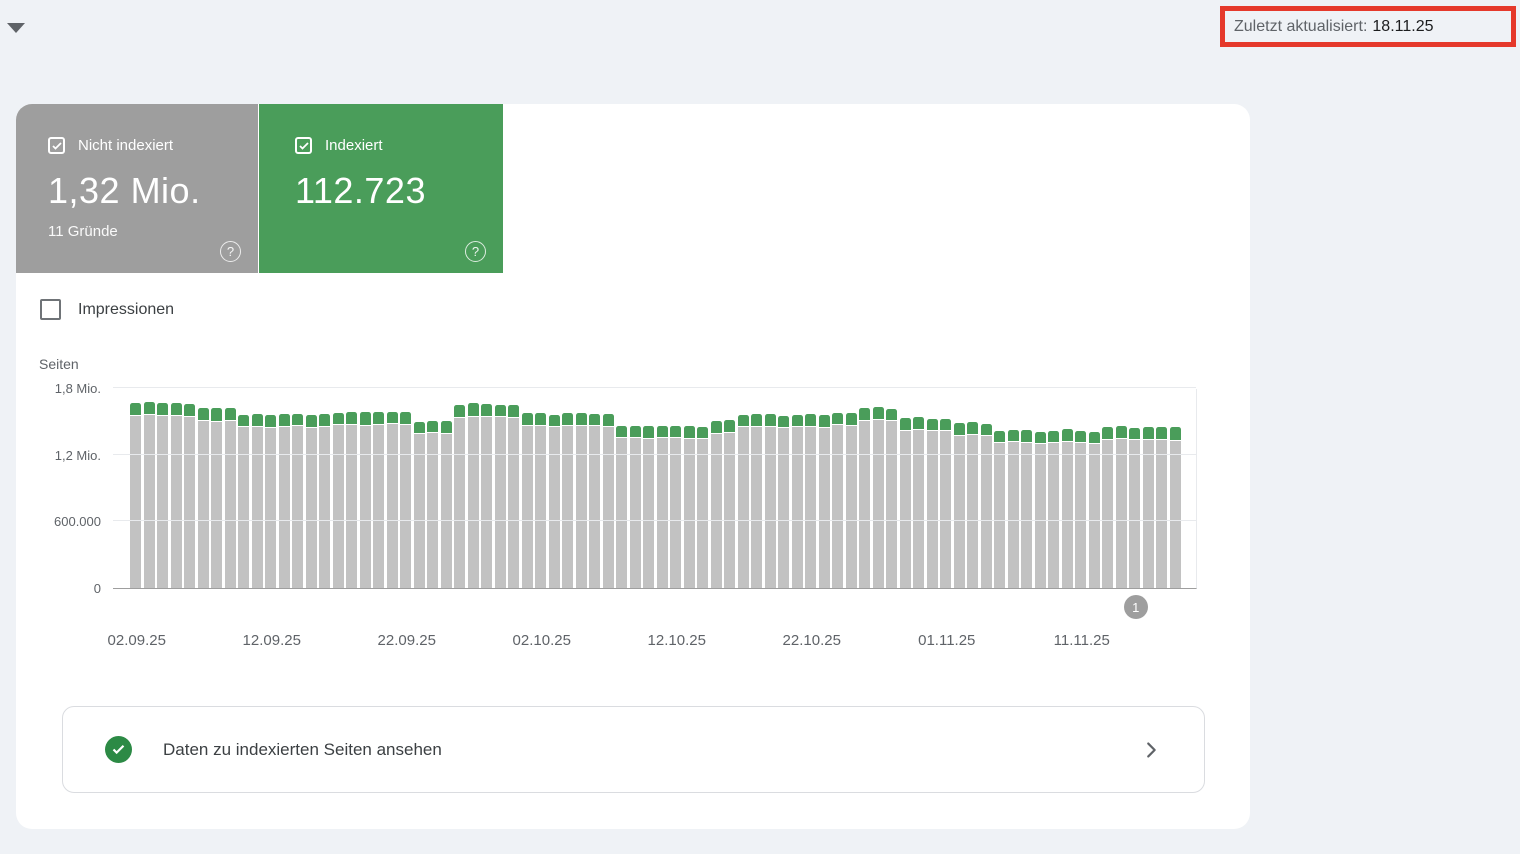 The width and height of the screenshot is (1520, 854). I want to click on impressions-checkbox, so click(50, 309).